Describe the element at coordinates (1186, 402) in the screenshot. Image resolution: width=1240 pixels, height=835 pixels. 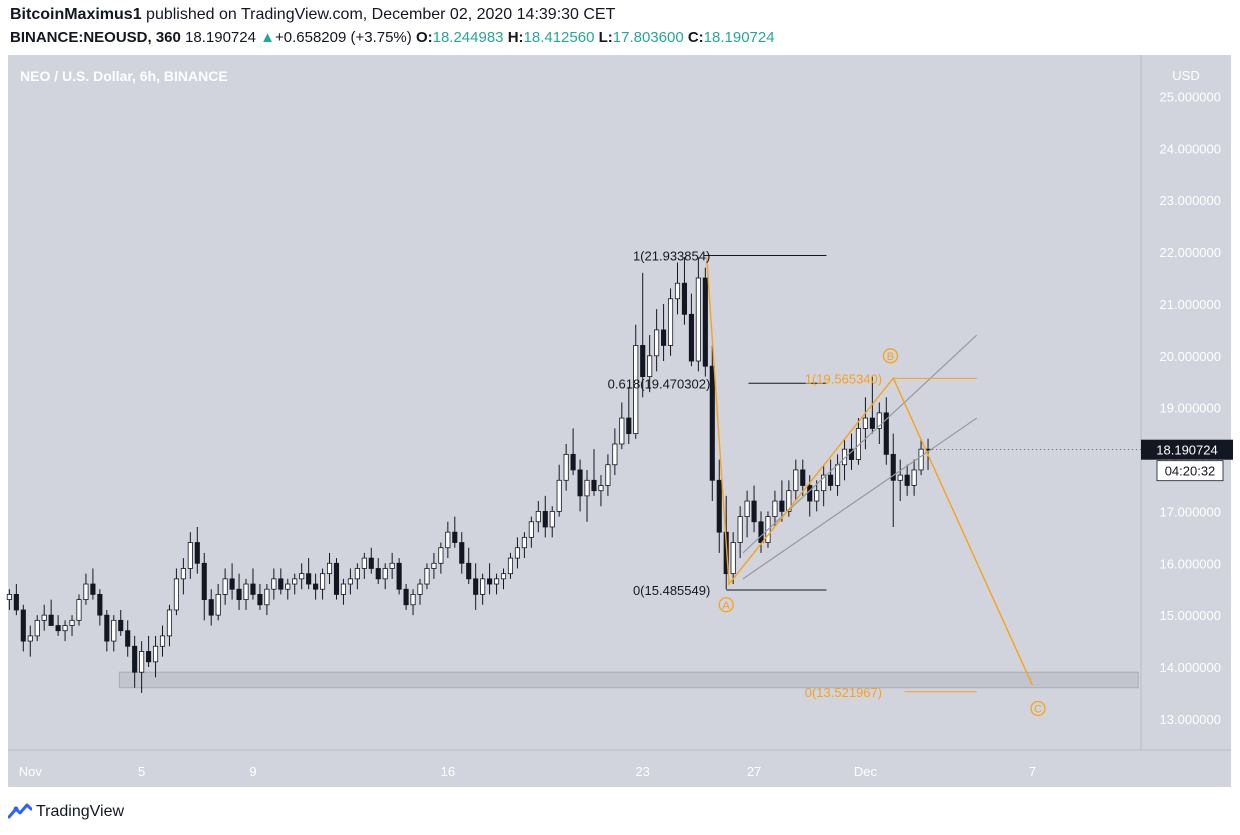
I see `price-axis` at that location.